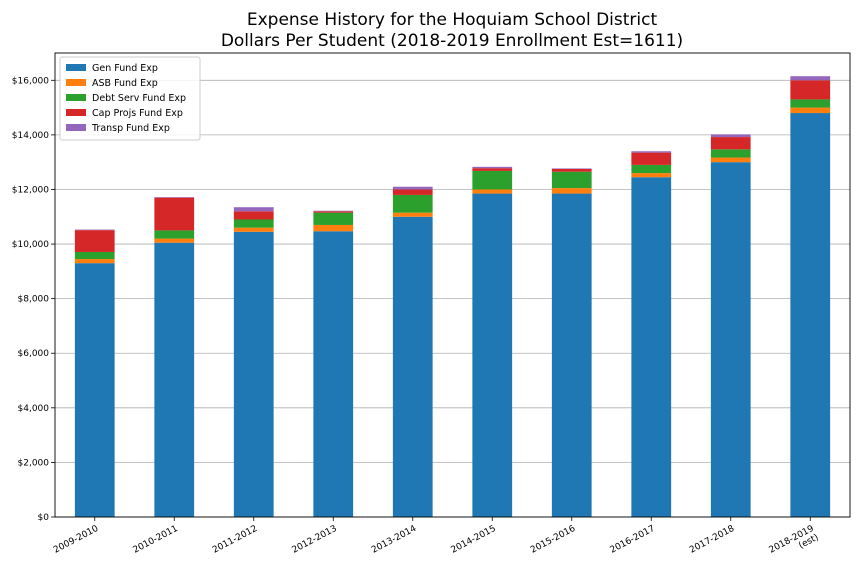 This screenshot has width=864, height=580. Describe the element at coordinates (34, 463) in the screenshot. I see `y-tick-label: $2,000` at that location.